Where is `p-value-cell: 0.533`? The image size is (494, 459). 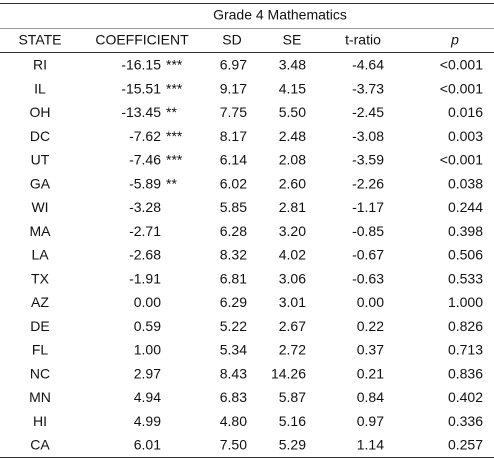
p-value-cell: 0.533 is located at coordinates (465, 278).